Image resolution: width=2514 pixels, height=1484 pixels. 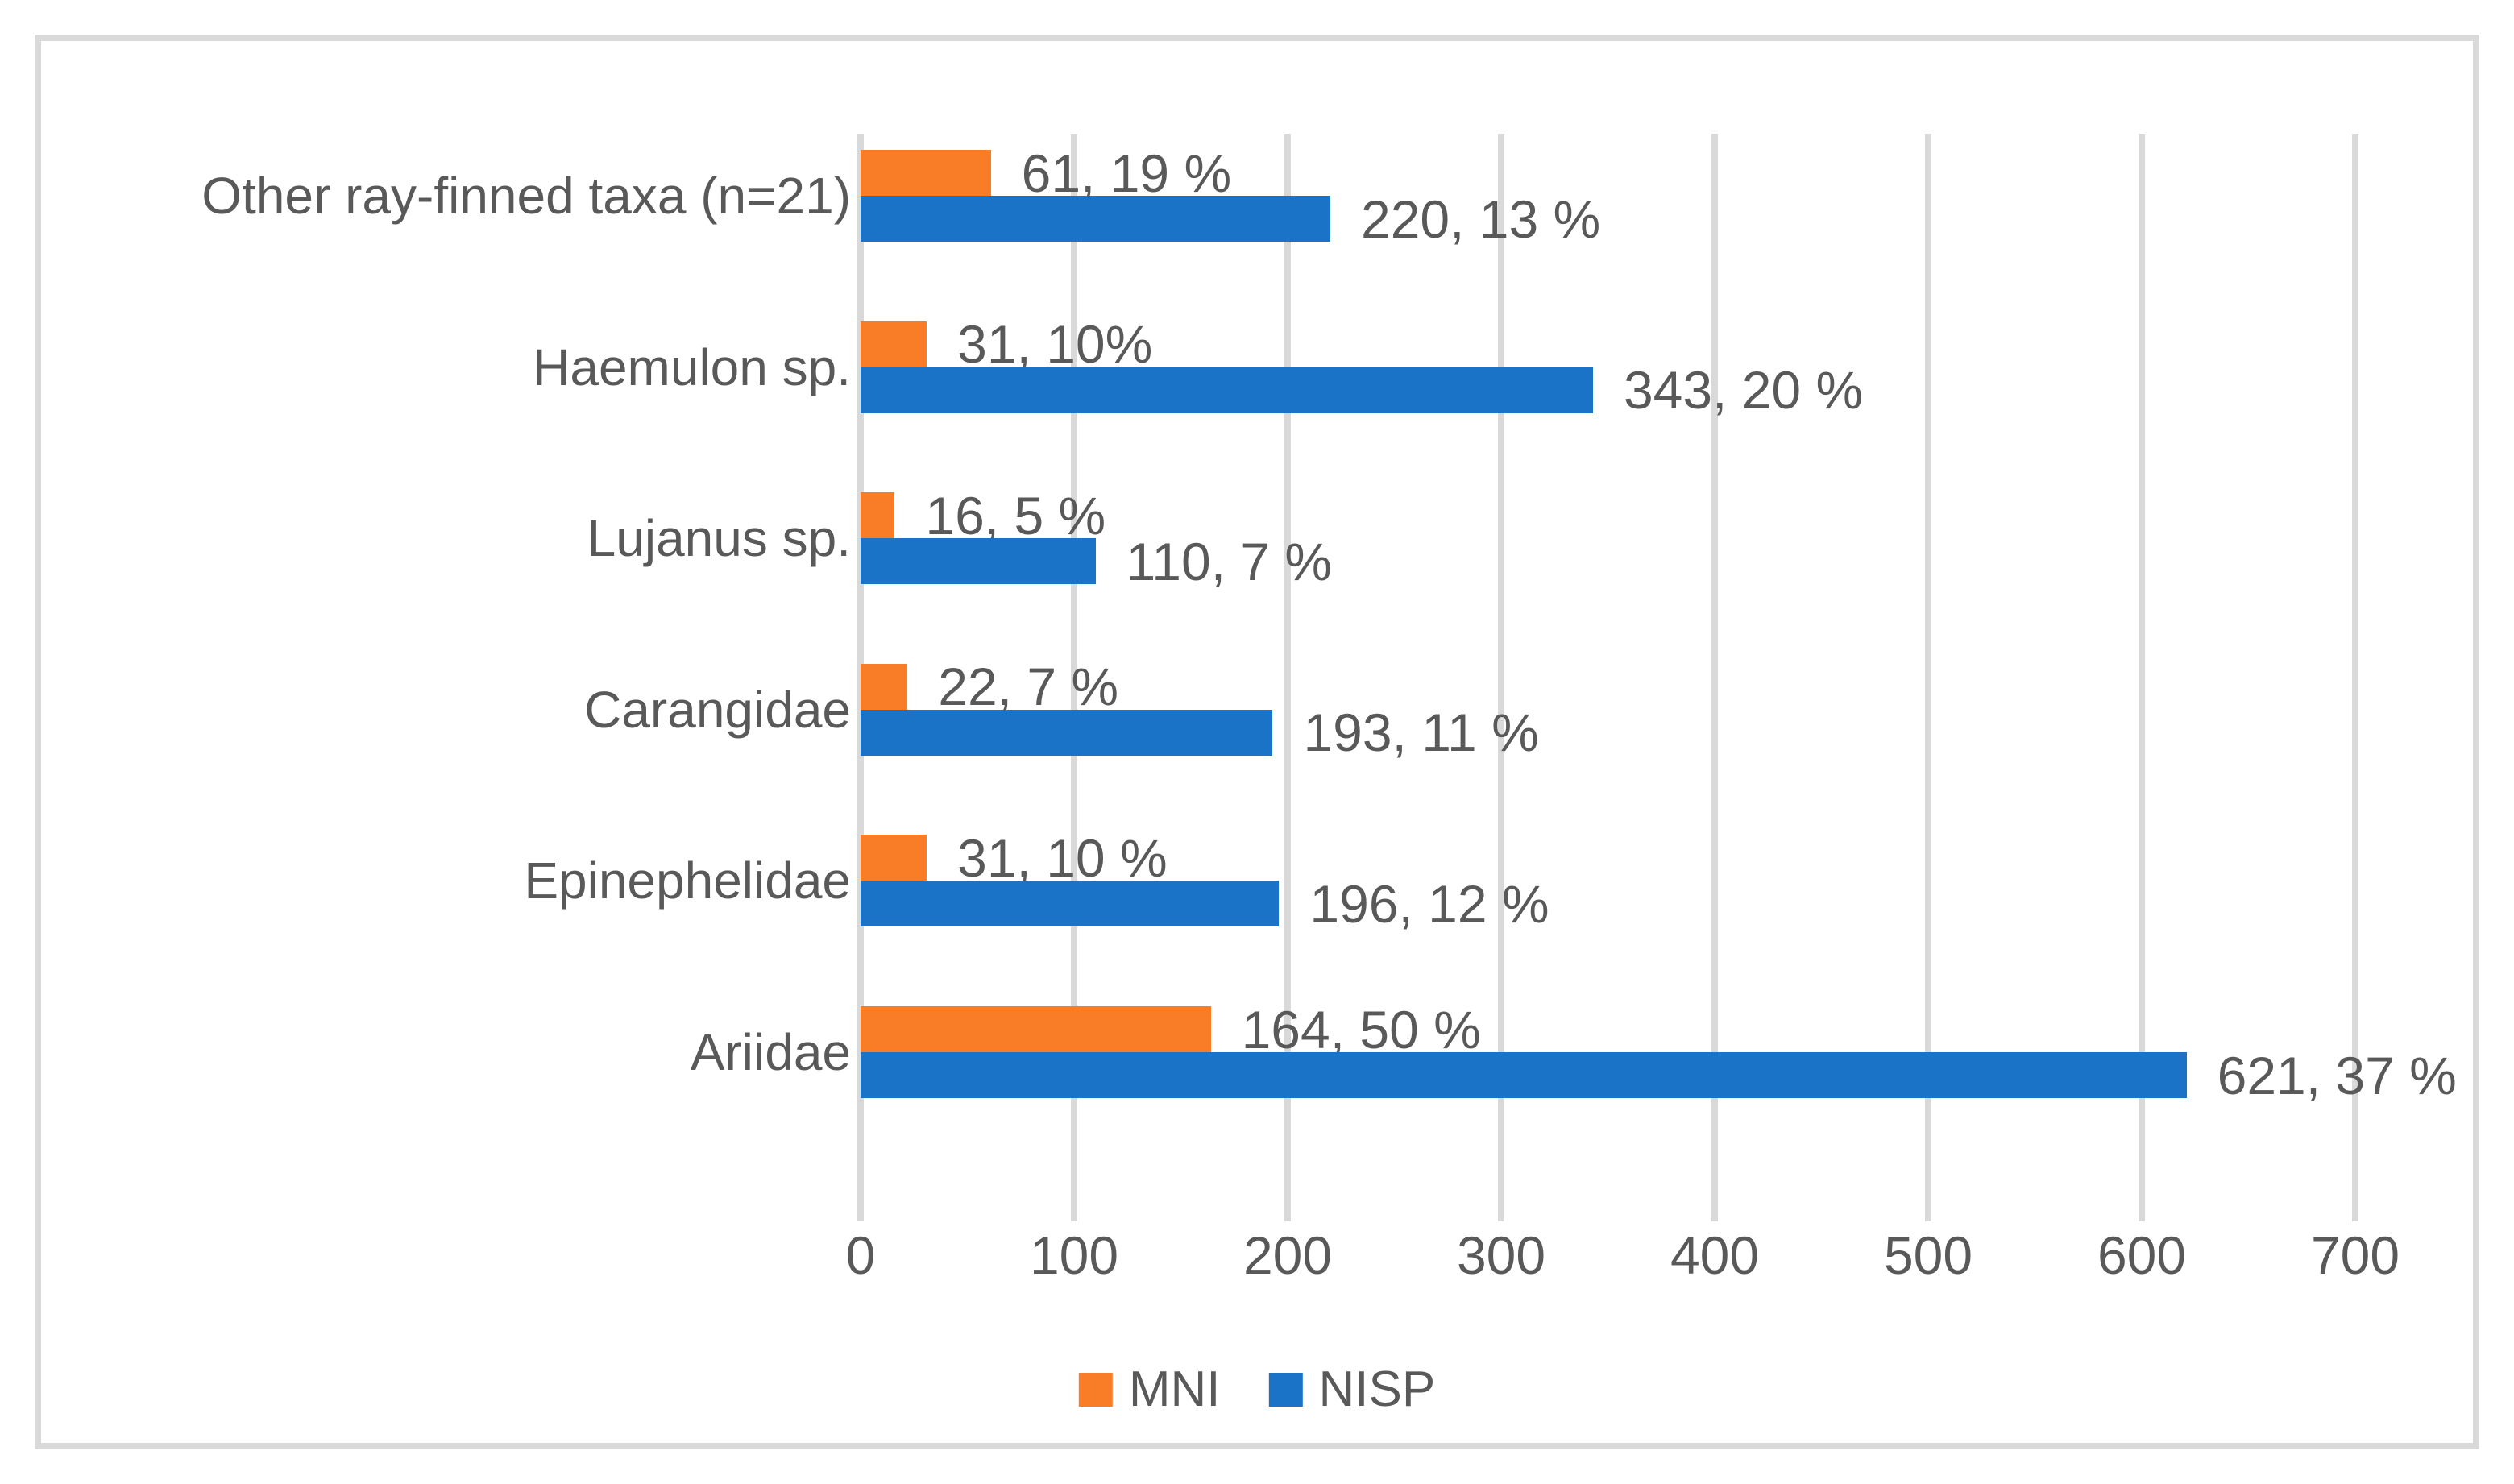 I want to click on category-label: Ariidae, so click(x=770, y=1052).